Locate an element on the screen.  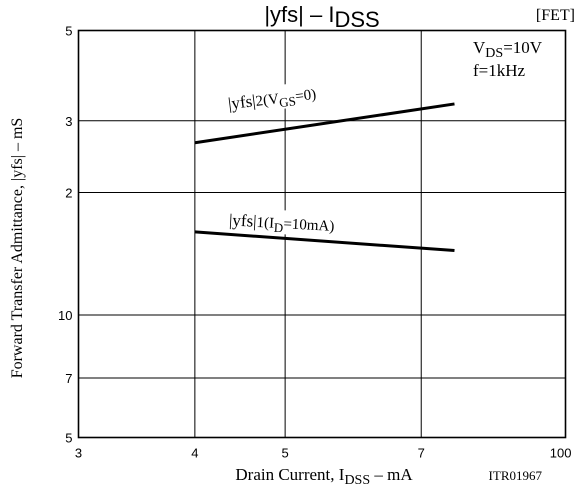
x-tick-label: 3 is located at coordinates (78, 453).